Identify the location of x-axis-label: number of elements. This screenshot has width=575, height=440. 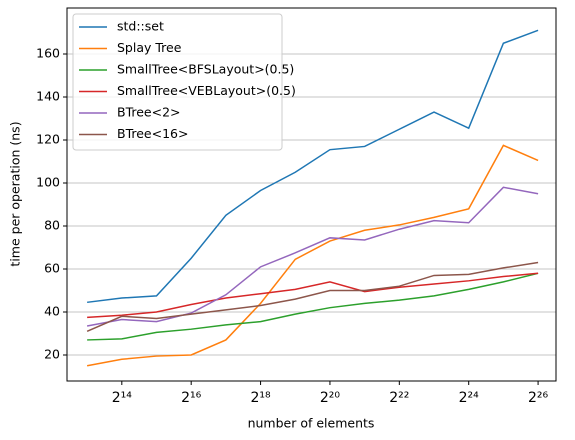
(311, 423).